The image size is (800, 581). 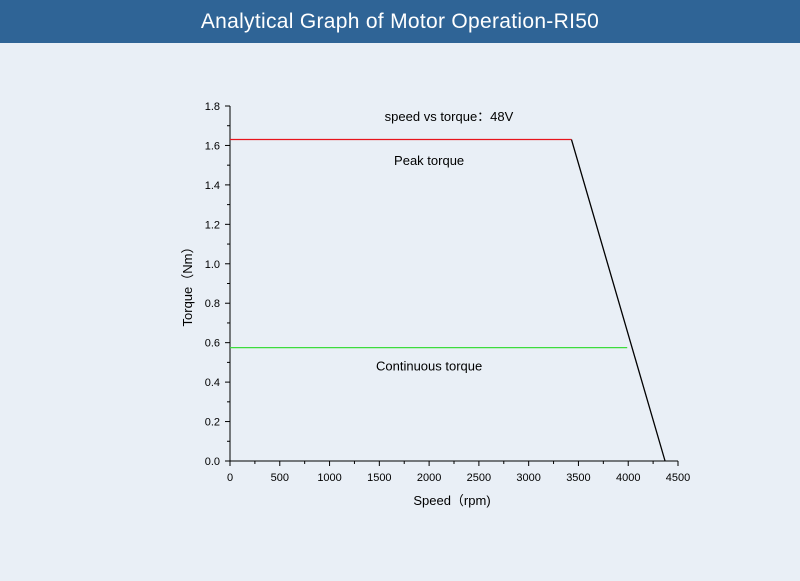 What do you see at coordinates (212, 423) in the screenshot?
I see `y-tick-label: 0.2` at bounding box center [212, 423].